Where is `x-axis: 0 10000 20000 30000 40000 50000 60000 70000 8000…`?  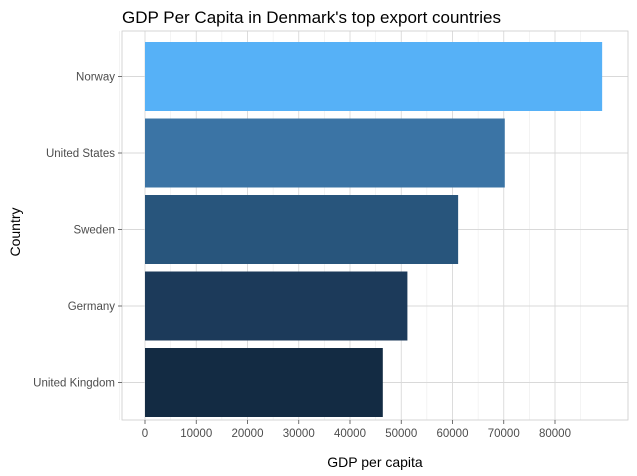 x-axis: 0 10000 20000 30000 40000 50000 60000 70000 8000… is located at coordinates (356, 430).